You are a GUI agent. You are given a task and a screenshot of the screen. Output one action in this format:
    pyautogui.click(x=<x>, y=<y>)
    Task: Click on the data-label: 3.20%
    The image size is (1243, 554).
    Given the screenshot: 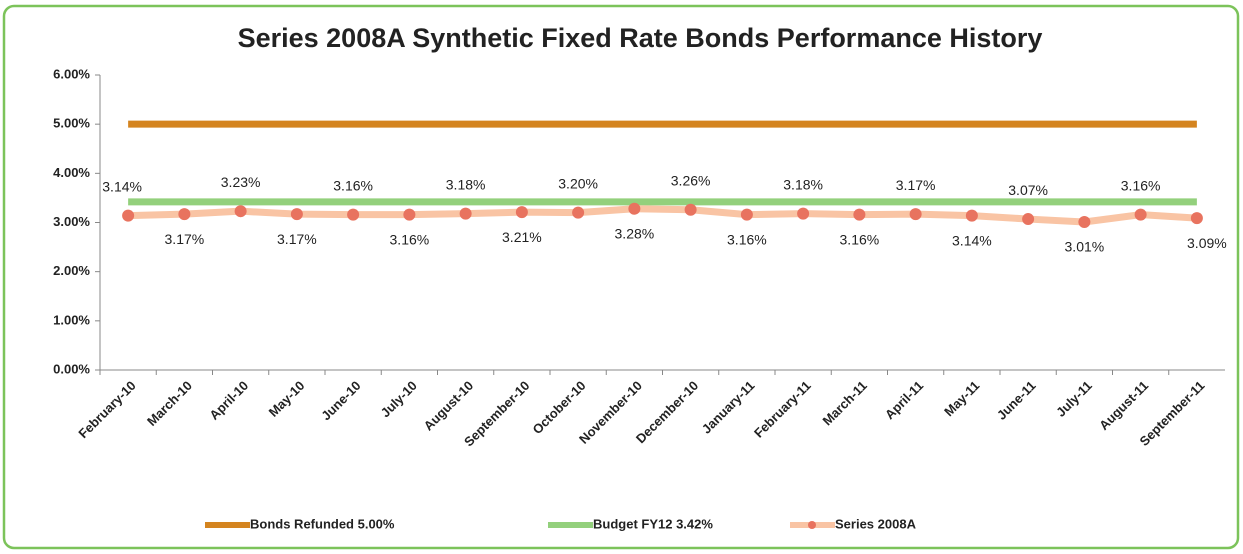 What is the action you would take?
    pyautogui.click(x=578, y=183)
    